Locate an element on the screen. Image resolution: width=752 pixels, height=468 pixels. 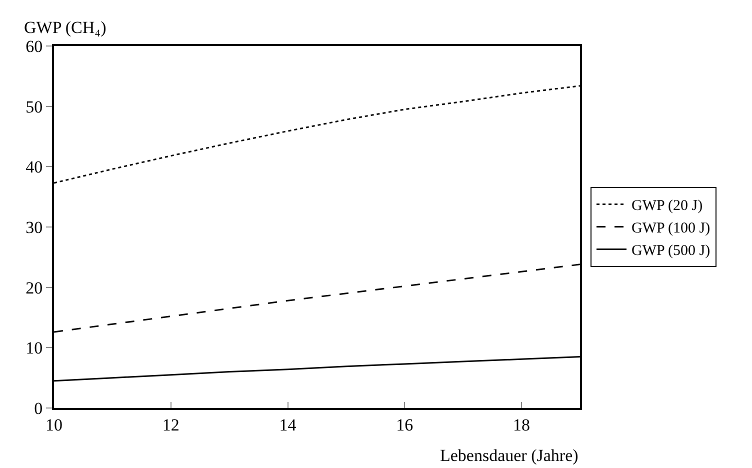
x-axis-title: Lebensdauer (Jahre) is located at coordinates (509, 455).